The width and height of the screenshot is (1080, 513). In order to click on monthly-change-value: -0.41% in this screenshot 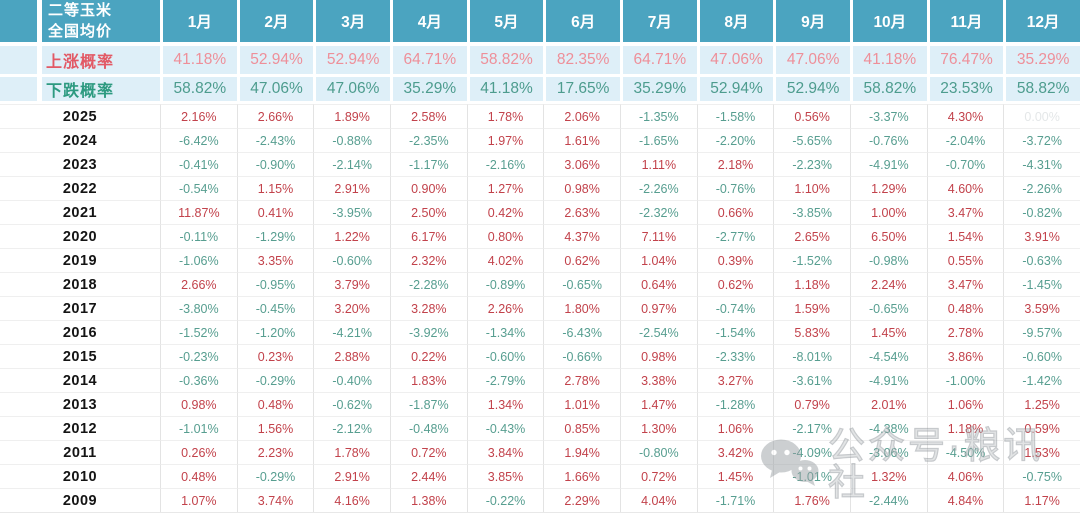, I will do `click(198, 164)`.